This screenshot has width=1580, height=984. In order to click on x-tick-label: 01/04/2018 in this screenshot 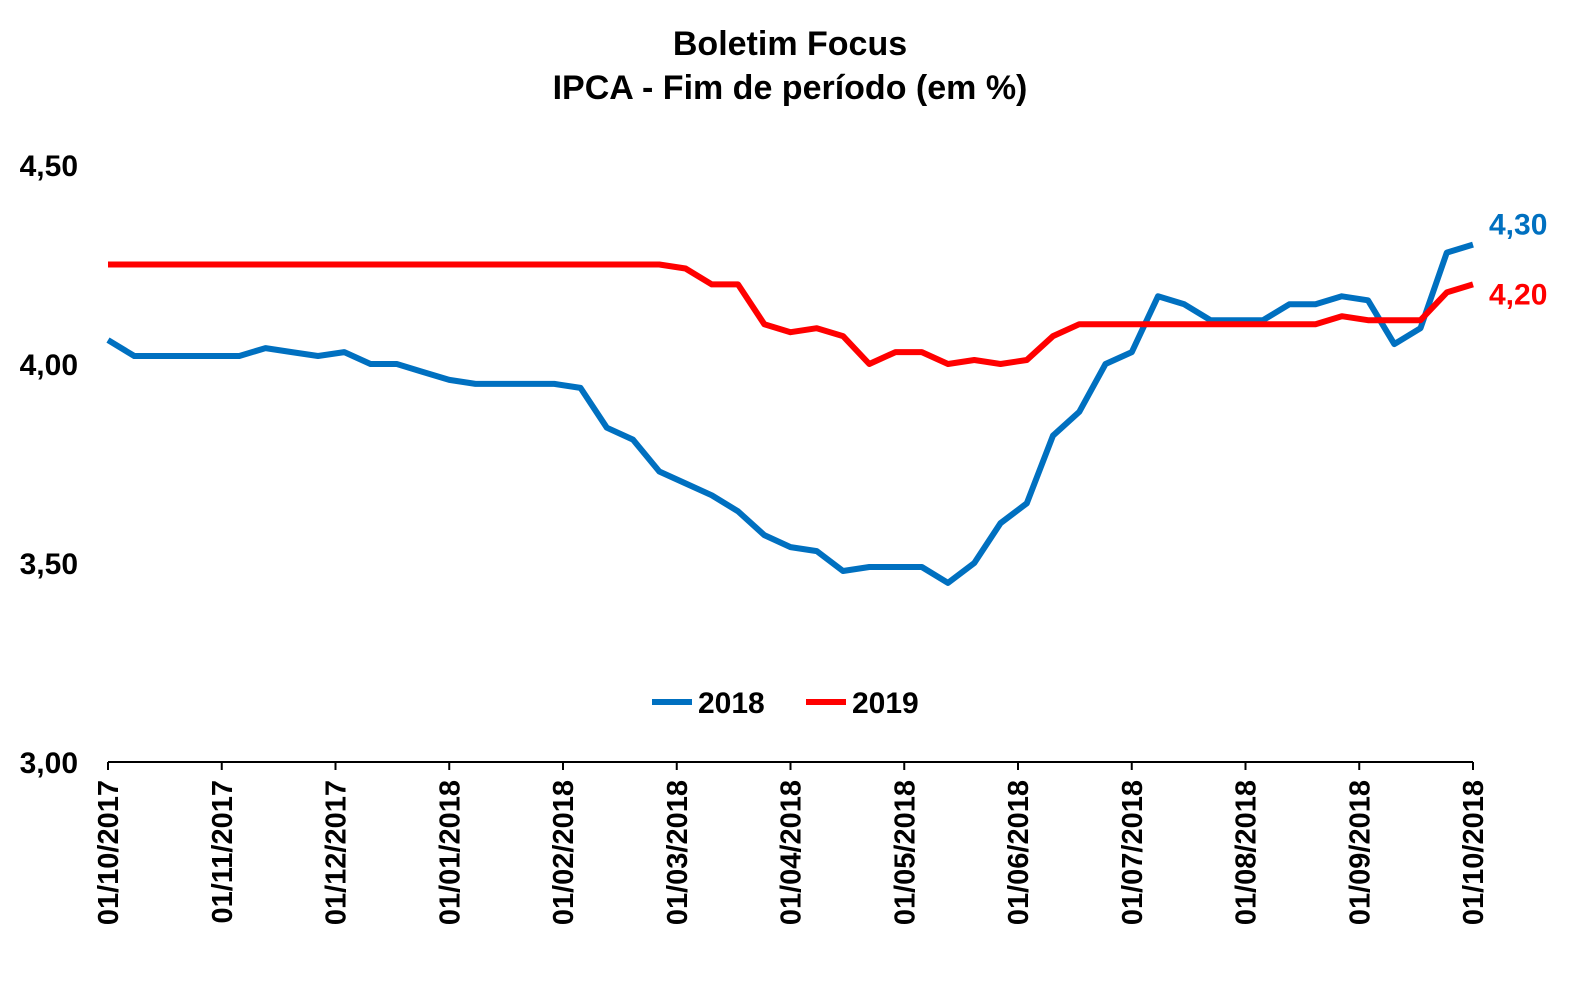, I will do `click(792, 852)`.